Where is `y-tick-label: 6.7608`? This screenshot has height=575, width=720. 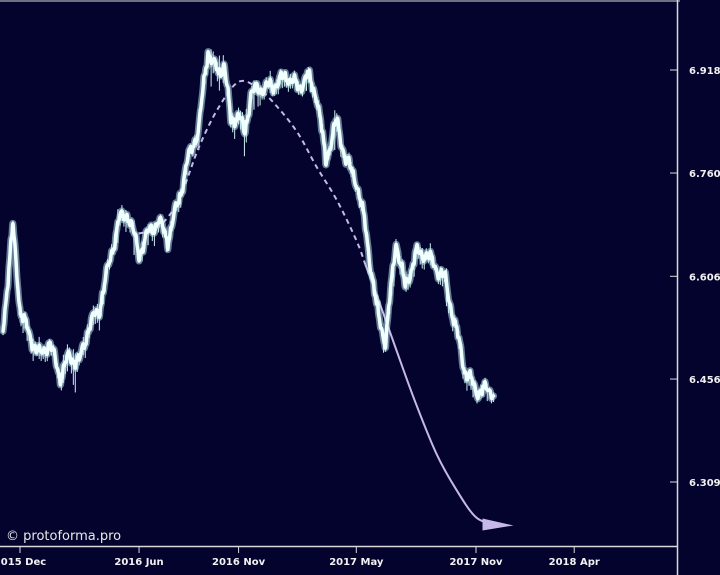 y-tick-label: 6.7608 is located at coordinates (704, 174).